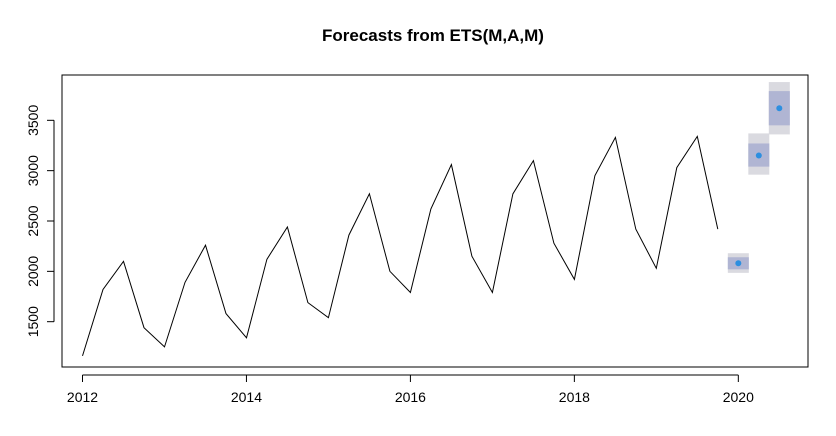 The image size is (836, 436). I want to click on x-axis: 2012 2014 2016 2018 2020, so click(410, 389).